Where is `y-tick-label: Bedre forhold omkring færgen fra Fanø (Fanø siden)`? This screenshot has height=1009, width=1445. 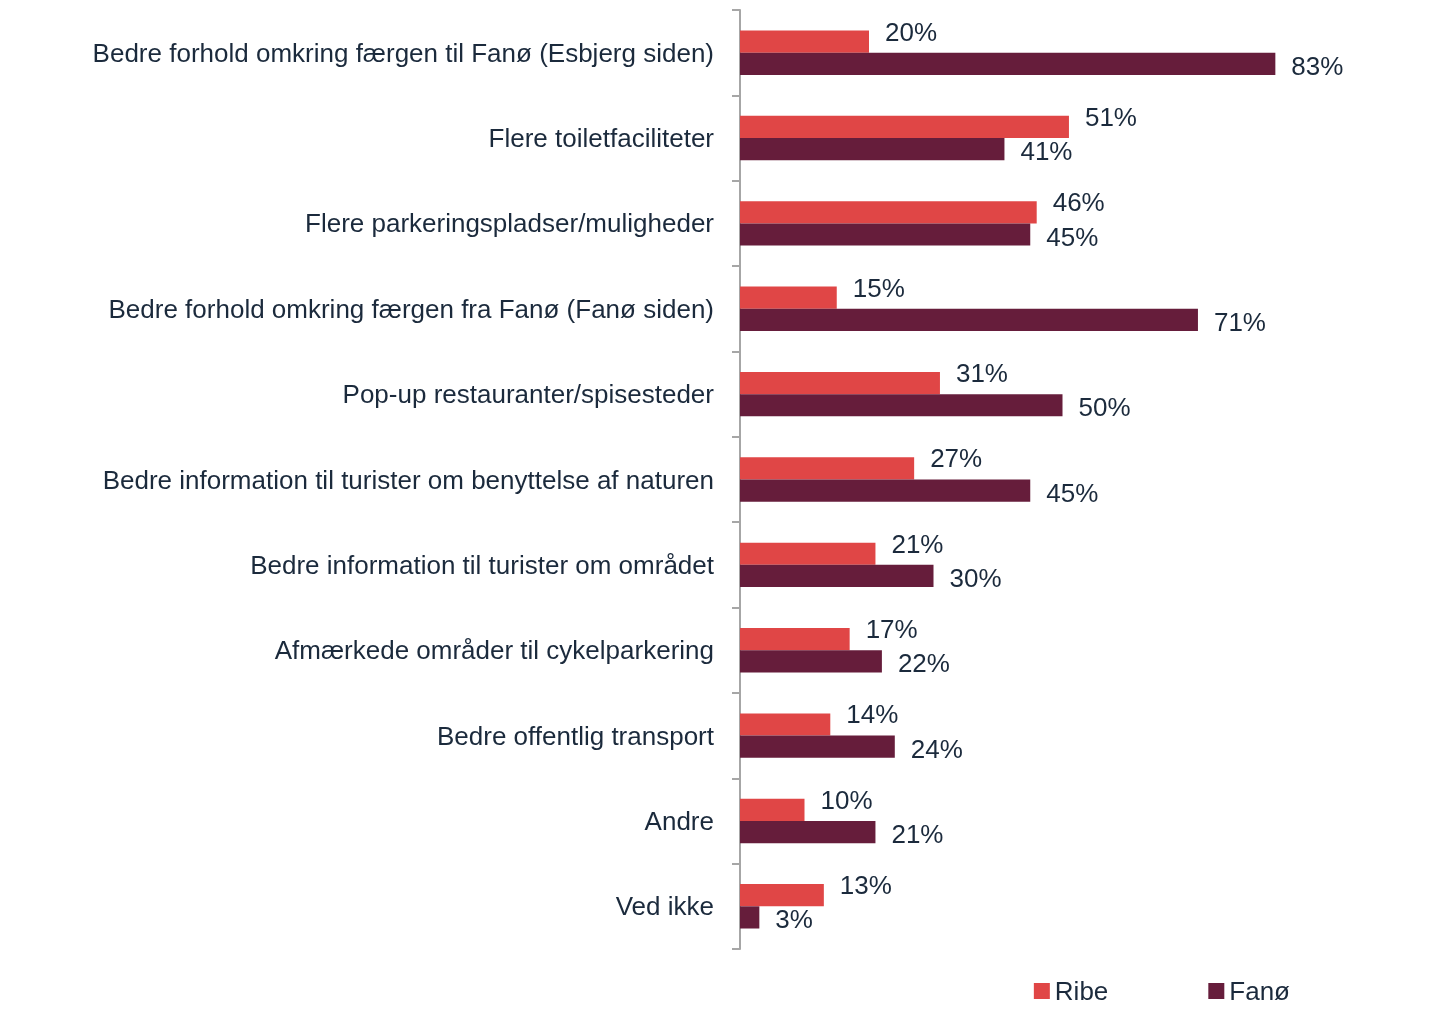 y-tick-label: Bedre forhold omkring færgen fra Fanø (Fanø siden) is located at coordinates (411, 308).